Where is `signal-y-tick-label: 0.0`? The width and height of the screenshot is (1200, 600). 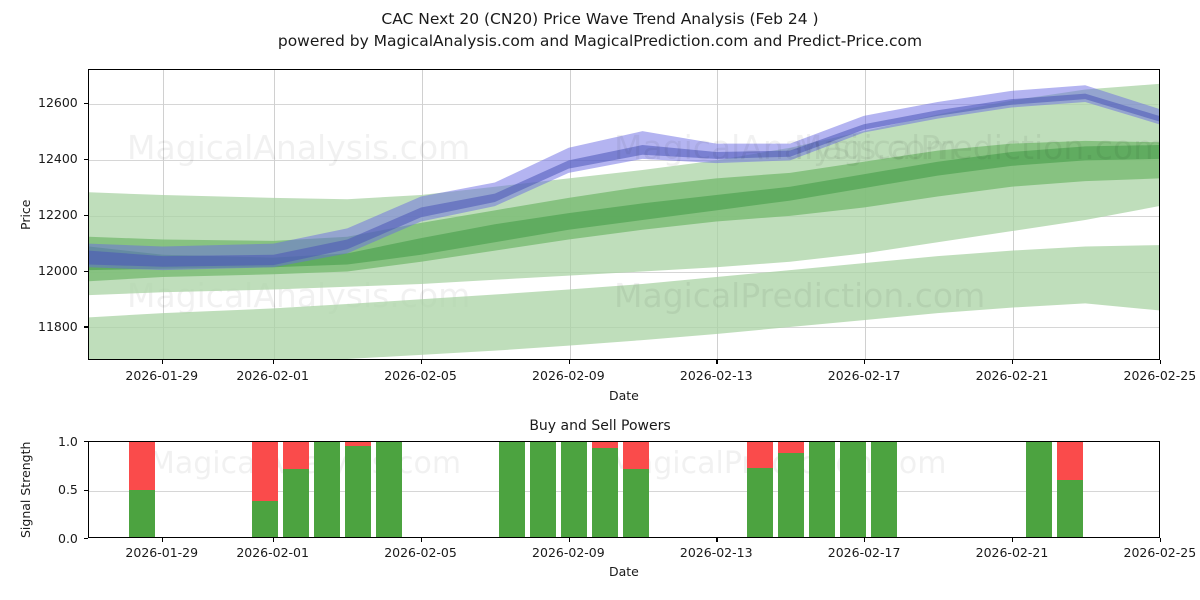 signal-y-tick-label: 0.0 is located at coordinates (68, 538).